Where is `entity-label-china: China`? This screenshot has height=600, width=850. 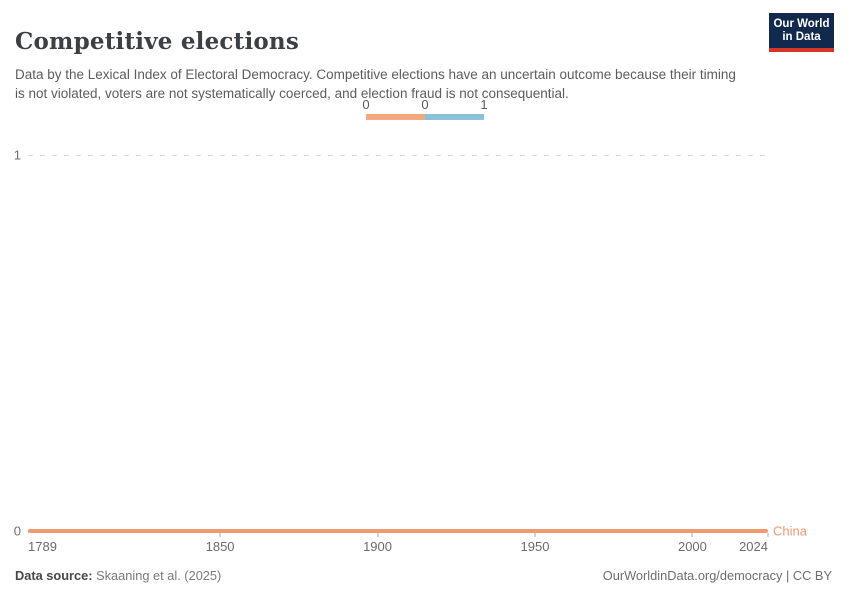
entity-label-china: China is located at coordinates (790, 531).